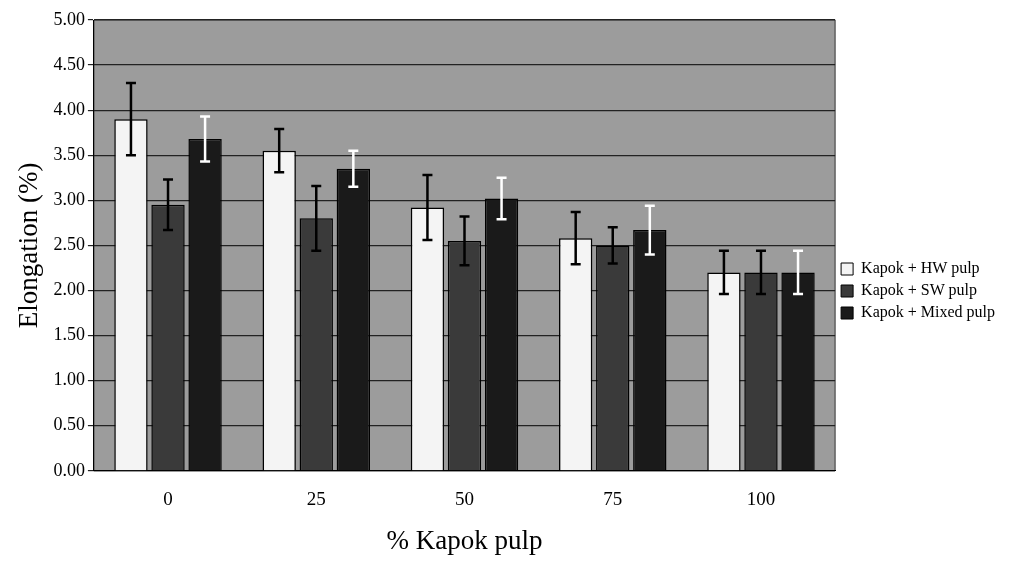 This screenshot has width=1010, height=567. What do you see at coordinates (69, 289) in the screenshot?
I see `y-tick-label: 2.00` at bounding box center [69, 289].